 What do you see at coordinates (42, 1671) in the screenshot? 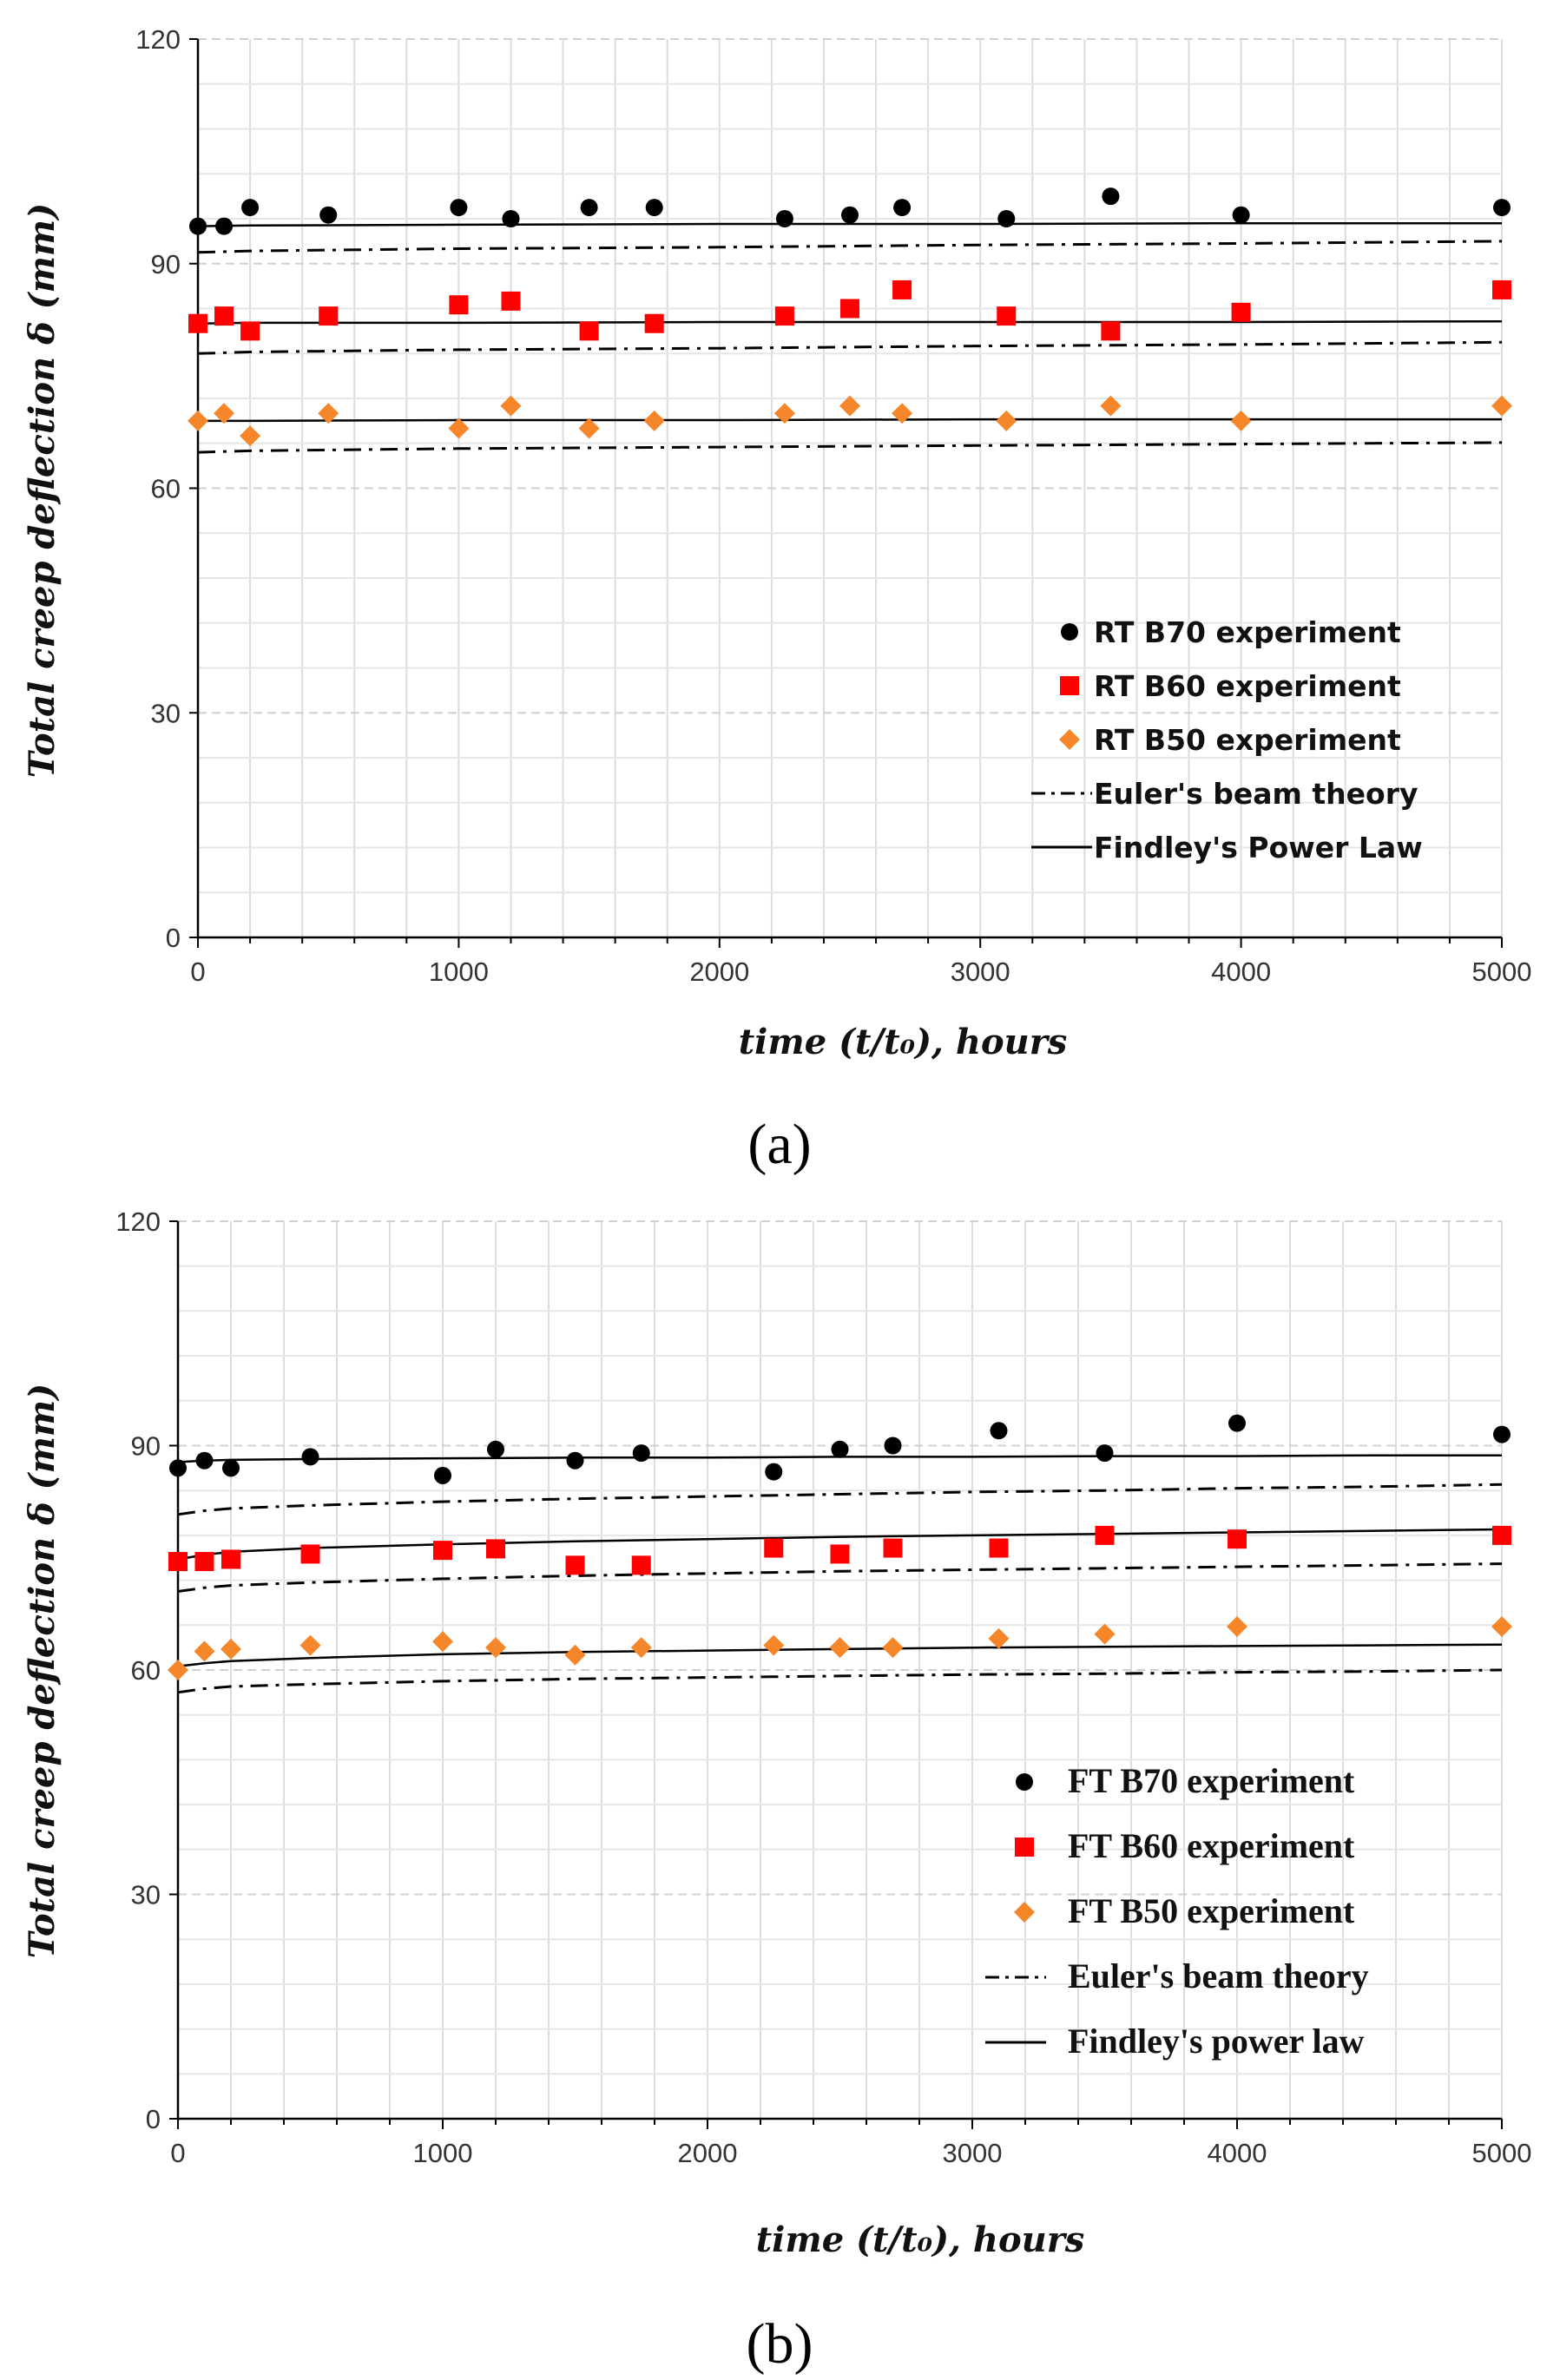
I see `y-axis-label: Total creep deflection δ (mm)` at bounding box center [42, 1671].